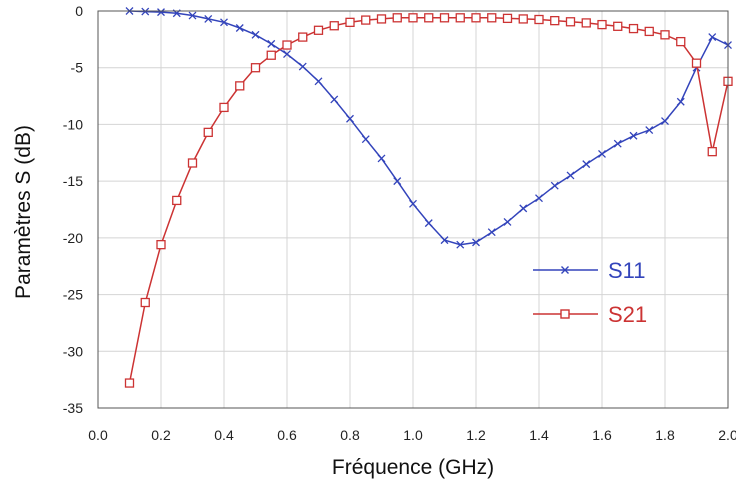 This screenshot has width=736, height=484. I want to click on y-tick-label: -25, so click(73, 295).